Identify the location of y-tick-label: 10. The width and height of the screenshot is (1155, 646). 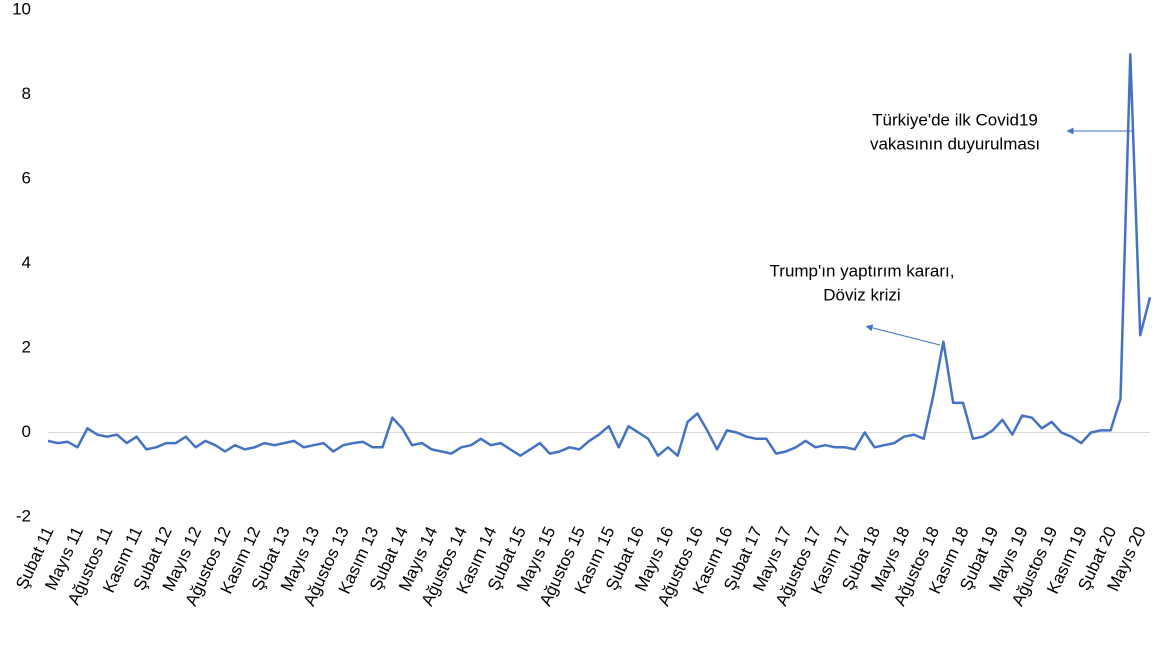
(21, 9).